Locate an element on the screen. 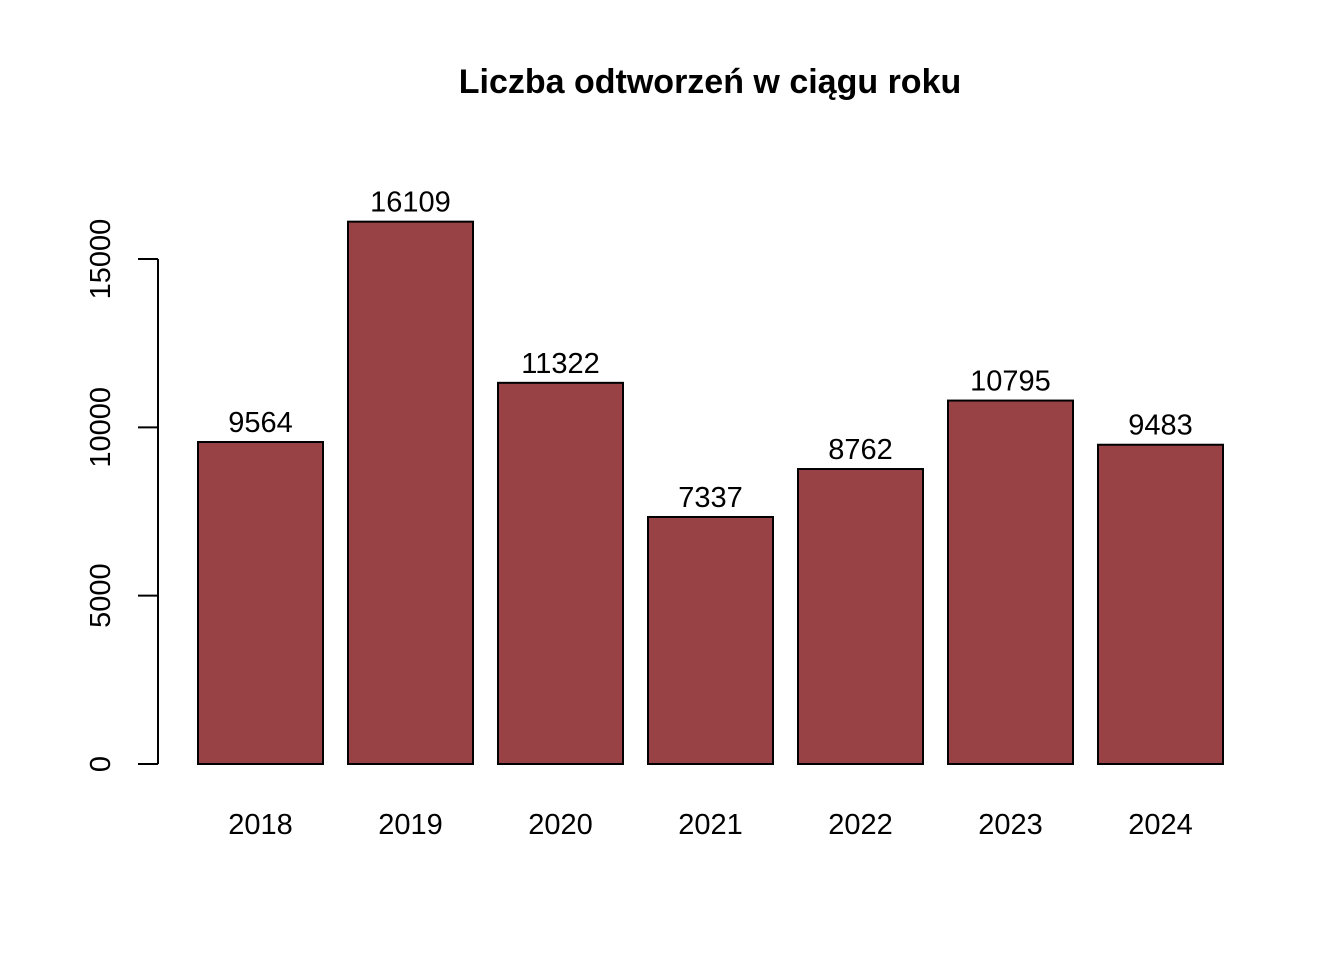 This screenshot has height=960, width=1344. y-axis: 0 5000 10000 15000 is located at coordinates (122, 495).